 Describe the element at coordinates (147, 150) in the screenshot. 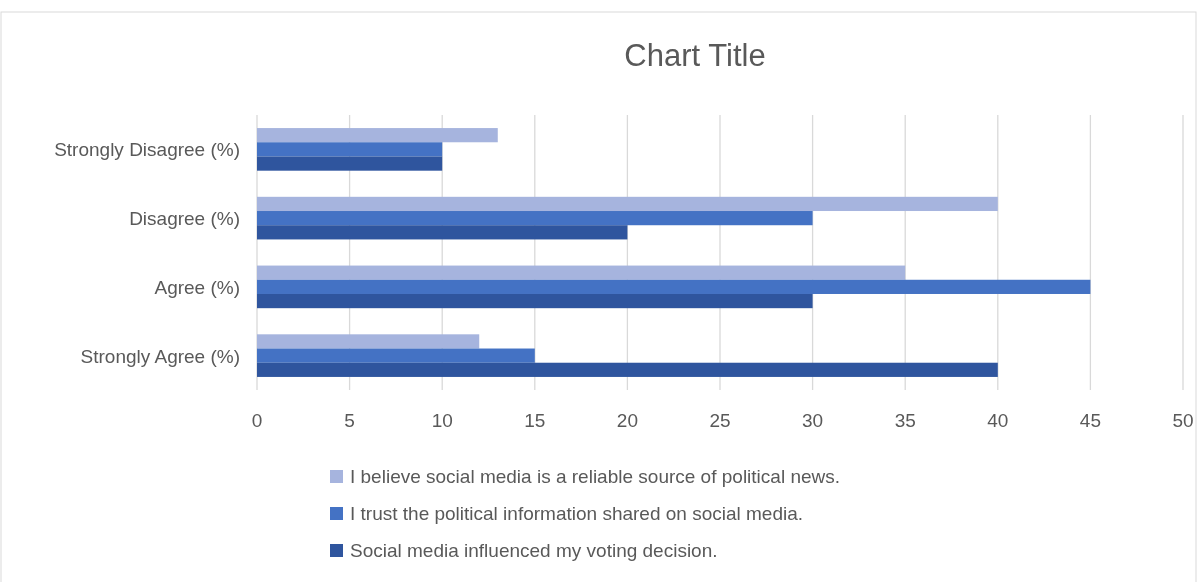

I see `y-tick-label: Strongly Disagree (%)` at that location.